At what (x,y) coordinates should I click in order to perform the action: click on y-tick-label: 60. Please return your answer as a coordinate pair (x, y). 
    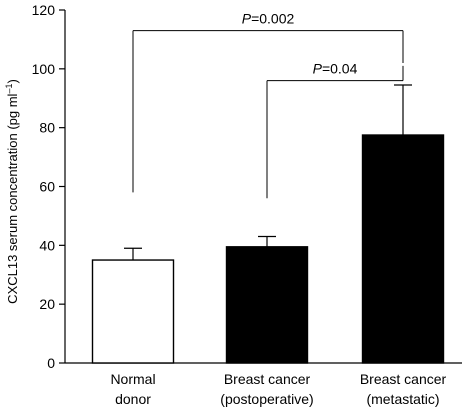
    Looking at the image, I should click on (47, 187).